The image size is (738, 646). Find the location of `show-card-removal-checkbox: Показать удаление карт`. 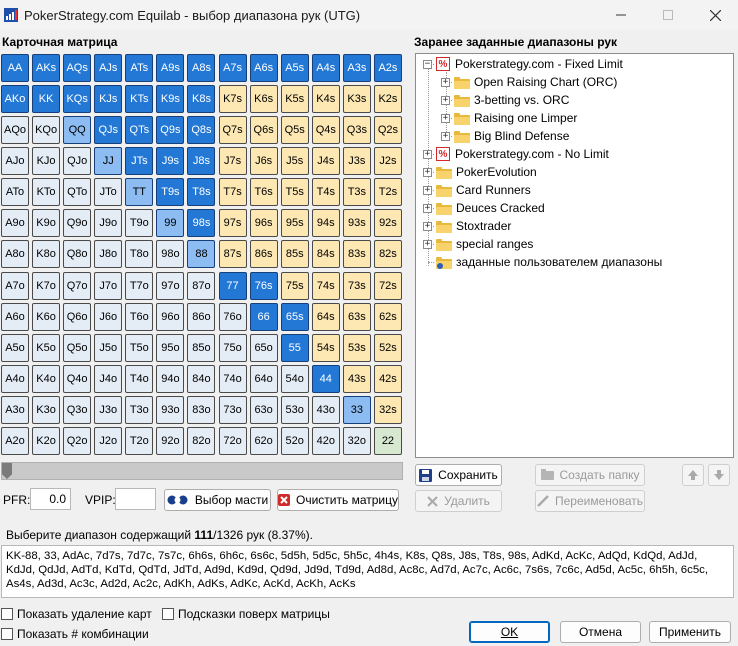

show-card-removal-checkbox: Показать удаление карт is located at coordinates (76, 614).